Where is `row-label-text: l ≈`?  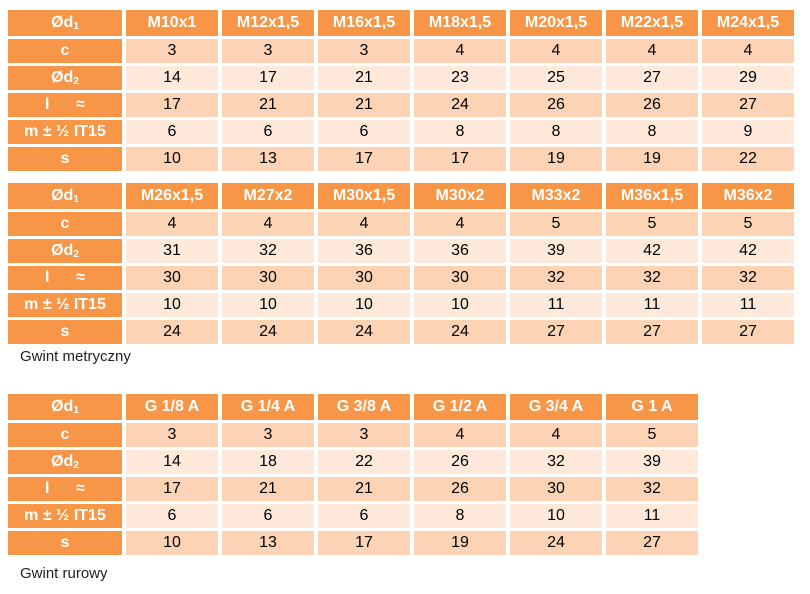 row-label-text: l ≈ is located at coordinates (65, 104).